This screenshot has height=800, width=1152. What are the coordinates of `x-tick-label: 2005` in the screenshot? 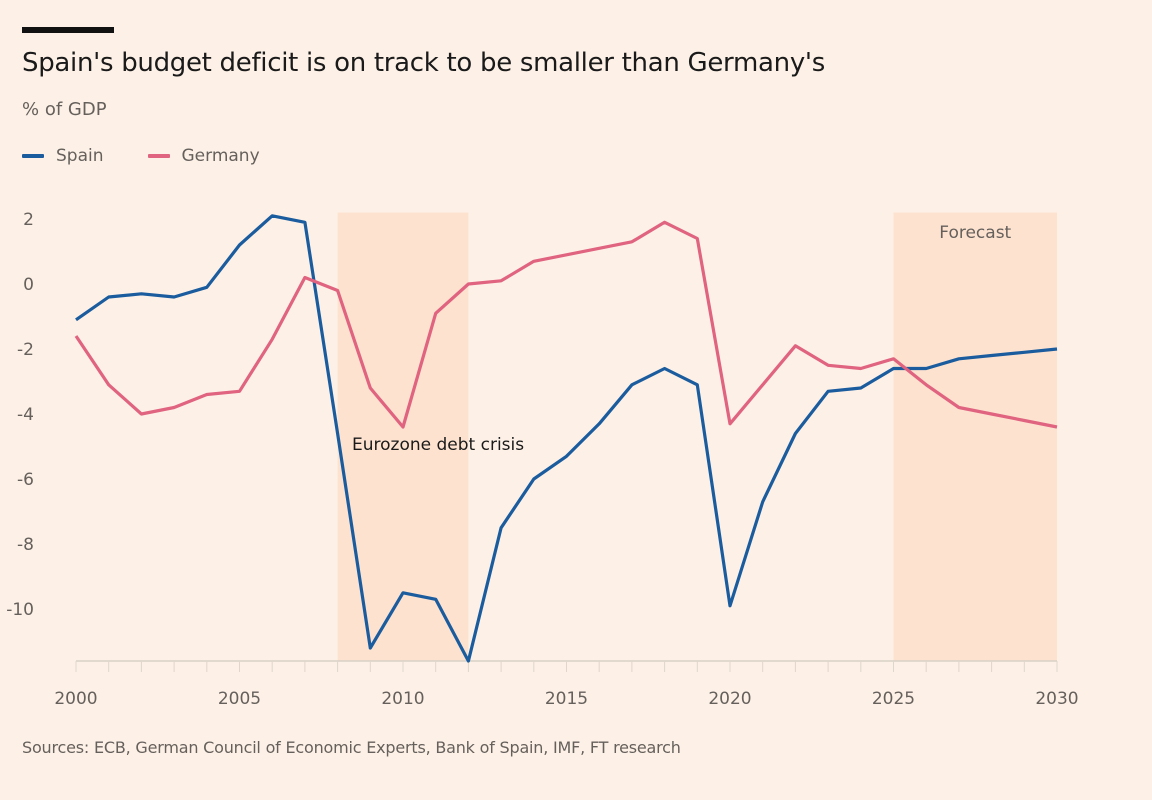 It's located at (239, 699).